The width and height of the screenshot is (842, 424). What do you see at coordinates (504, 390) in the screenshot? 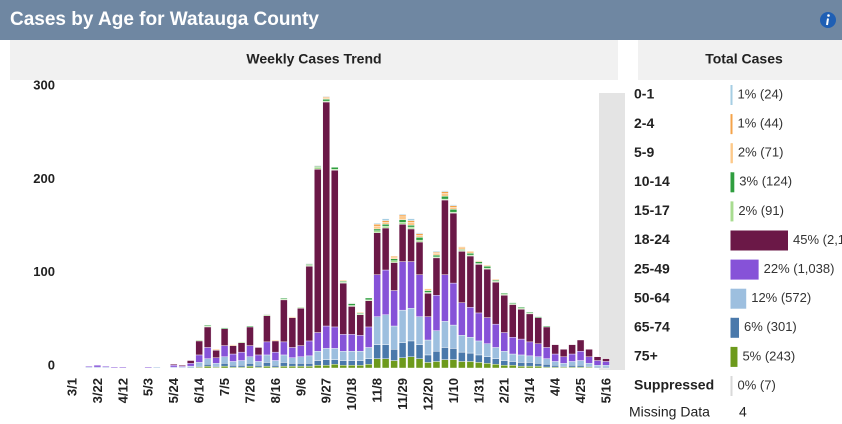
I see `x-tick-label: 2/21` at bounding box center [504, 390].